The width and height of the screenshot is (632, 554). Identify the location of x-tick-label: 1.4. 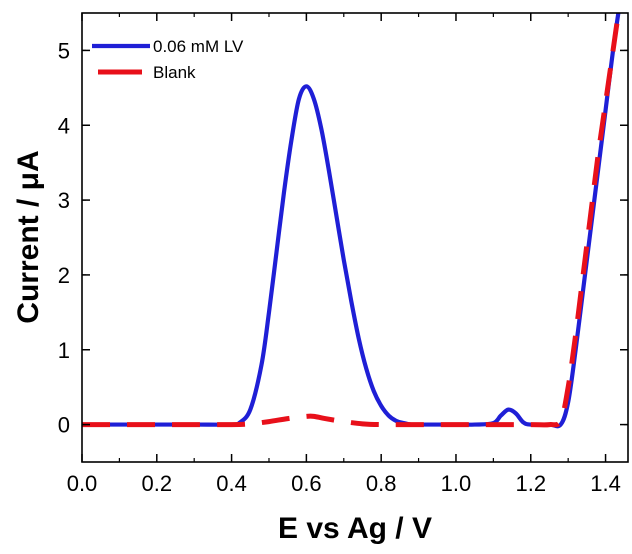
(605, 483).